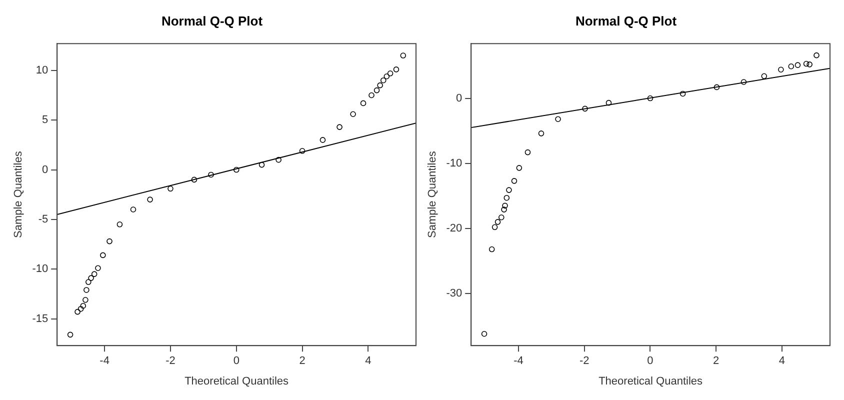 This screenshot has width=844, height=400. I want to click on y-tick-label: 10, so click(42, 70).